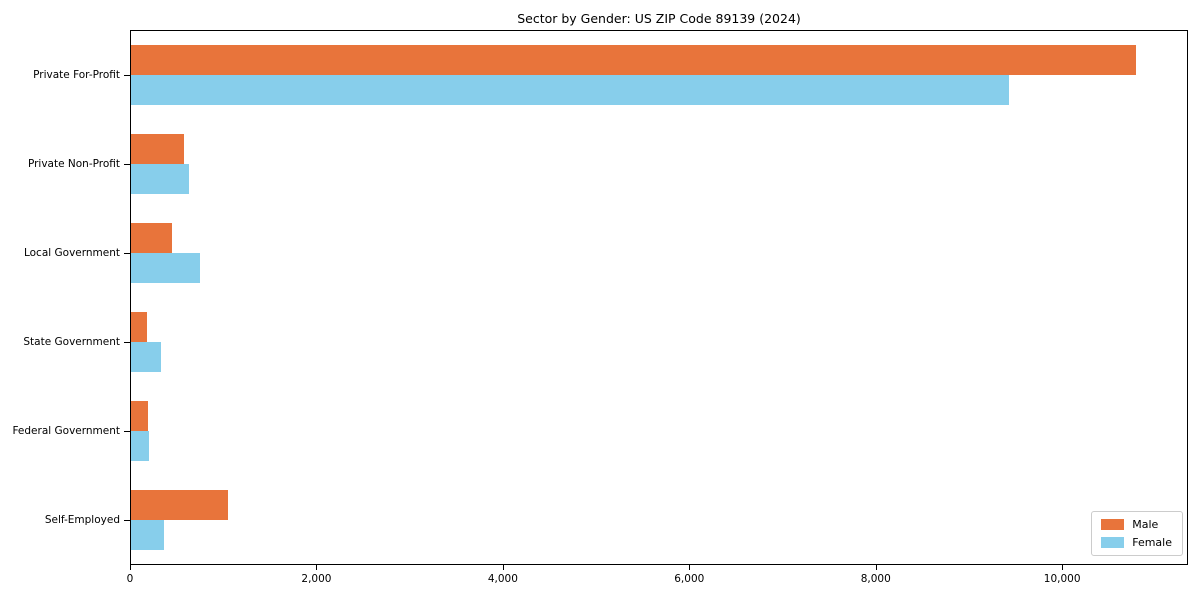  I want to click on x-tick-label-6-000: 6,000, so click(689, 579).